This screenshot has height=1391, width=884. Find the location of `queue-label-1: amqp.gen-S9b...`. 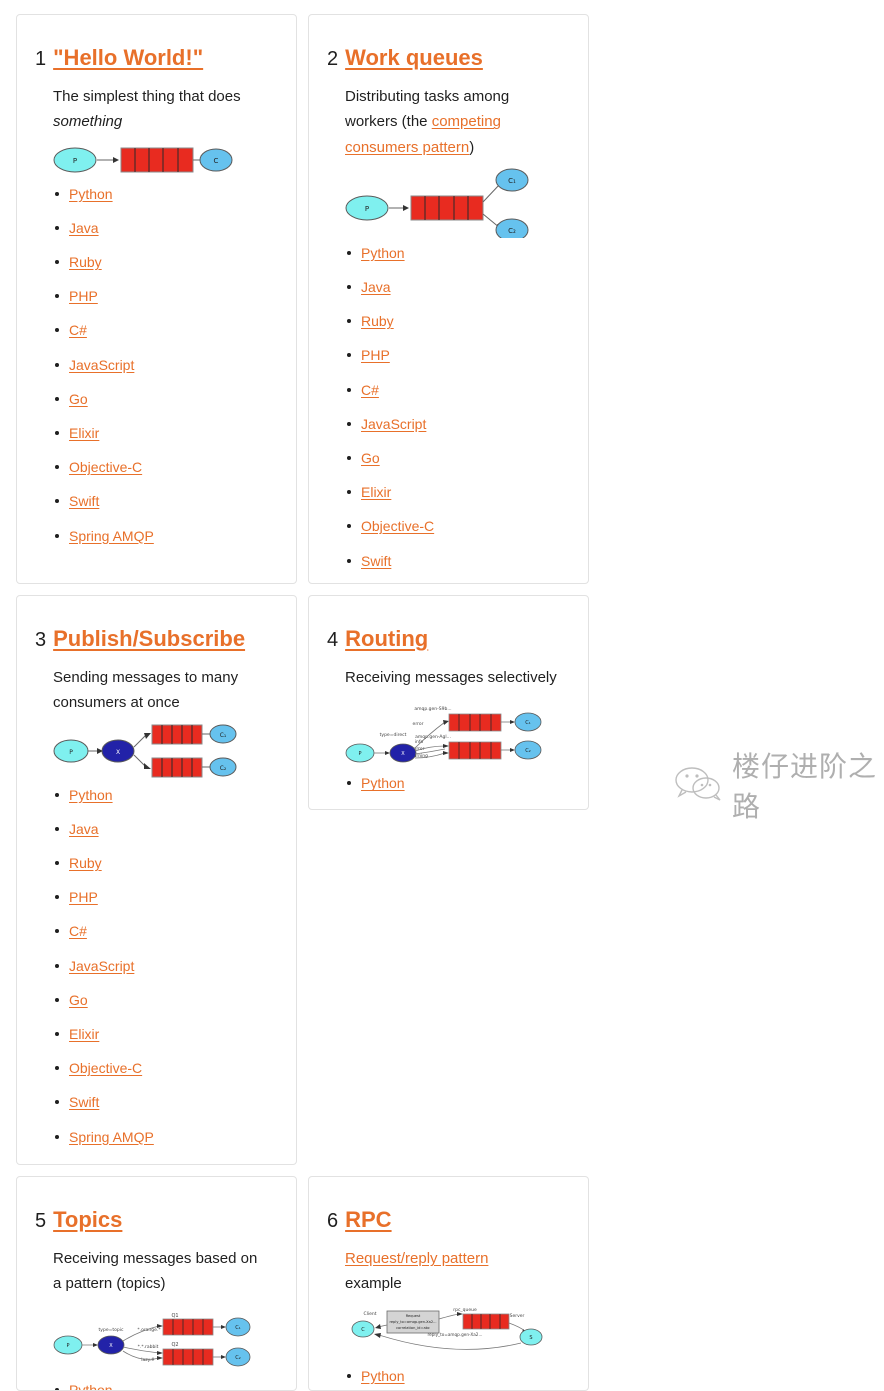

queue-label-1: amqp.gen-S9b... is located at coordinates (432, 709).